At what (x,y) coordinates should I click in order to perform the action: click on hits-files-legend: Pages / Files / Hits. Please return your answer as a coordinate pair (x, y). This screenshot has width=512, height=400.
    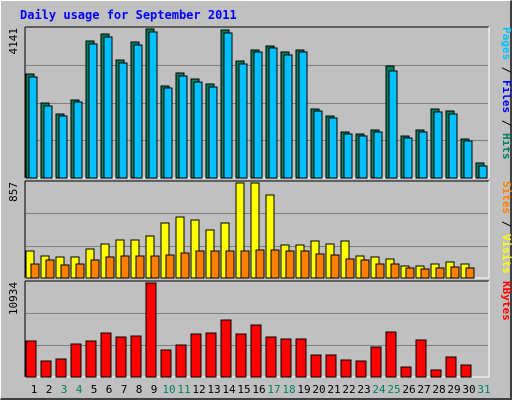
    Looking at the image, I should click on (506, 93).